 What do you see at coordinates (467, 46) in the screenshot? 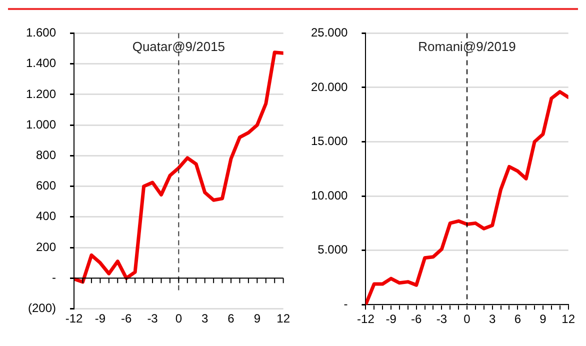
I see `ref-line-label: Romani@9/2019` at bounding box center [467, 46].